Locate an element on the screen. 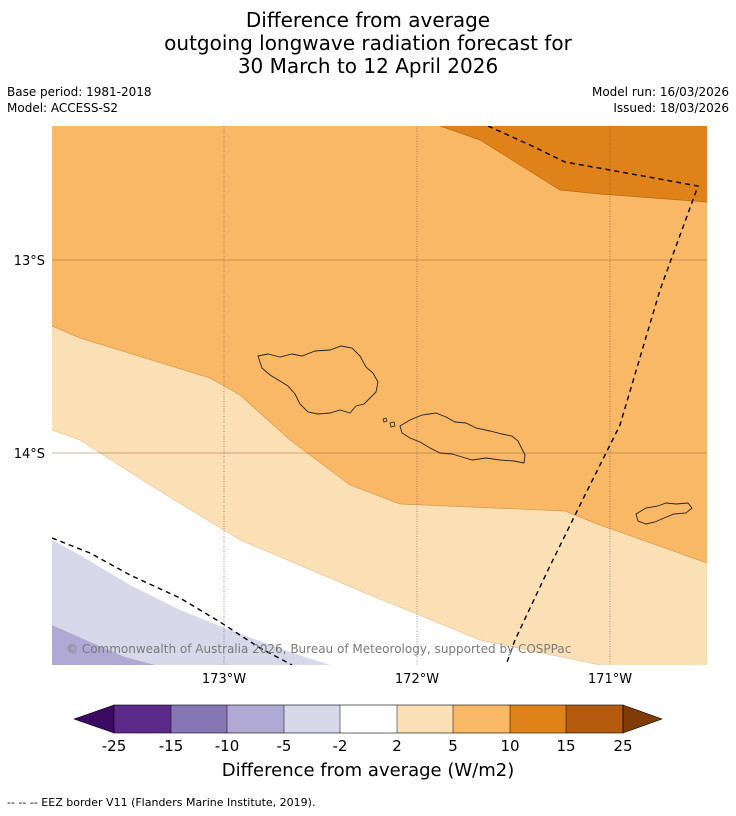 This screenshot has width=736, height=816. title-line-3: 30 March to 12 April 2026 is located at coordinates (368, 66).